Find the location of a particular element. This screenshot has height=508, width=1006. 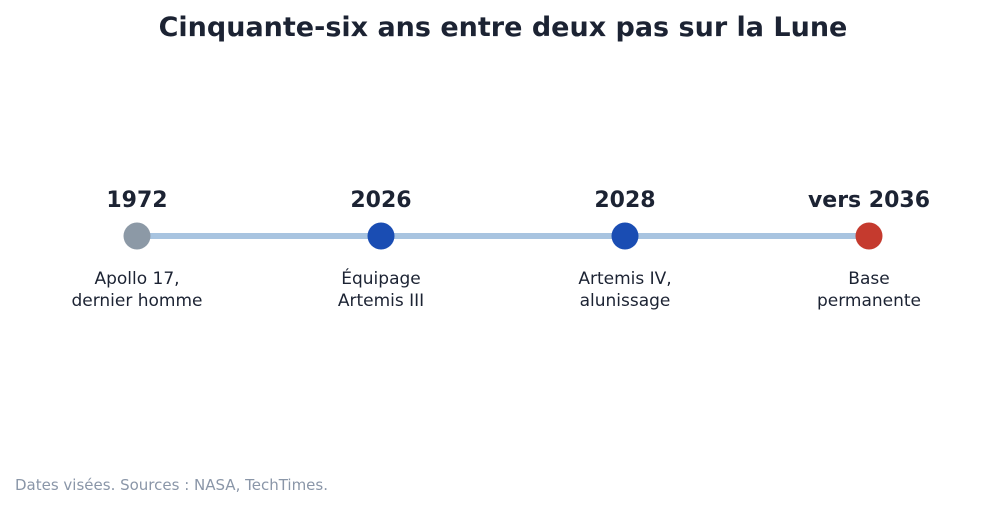

event-label-line: dernier homme is located at coordinates (136, 301).